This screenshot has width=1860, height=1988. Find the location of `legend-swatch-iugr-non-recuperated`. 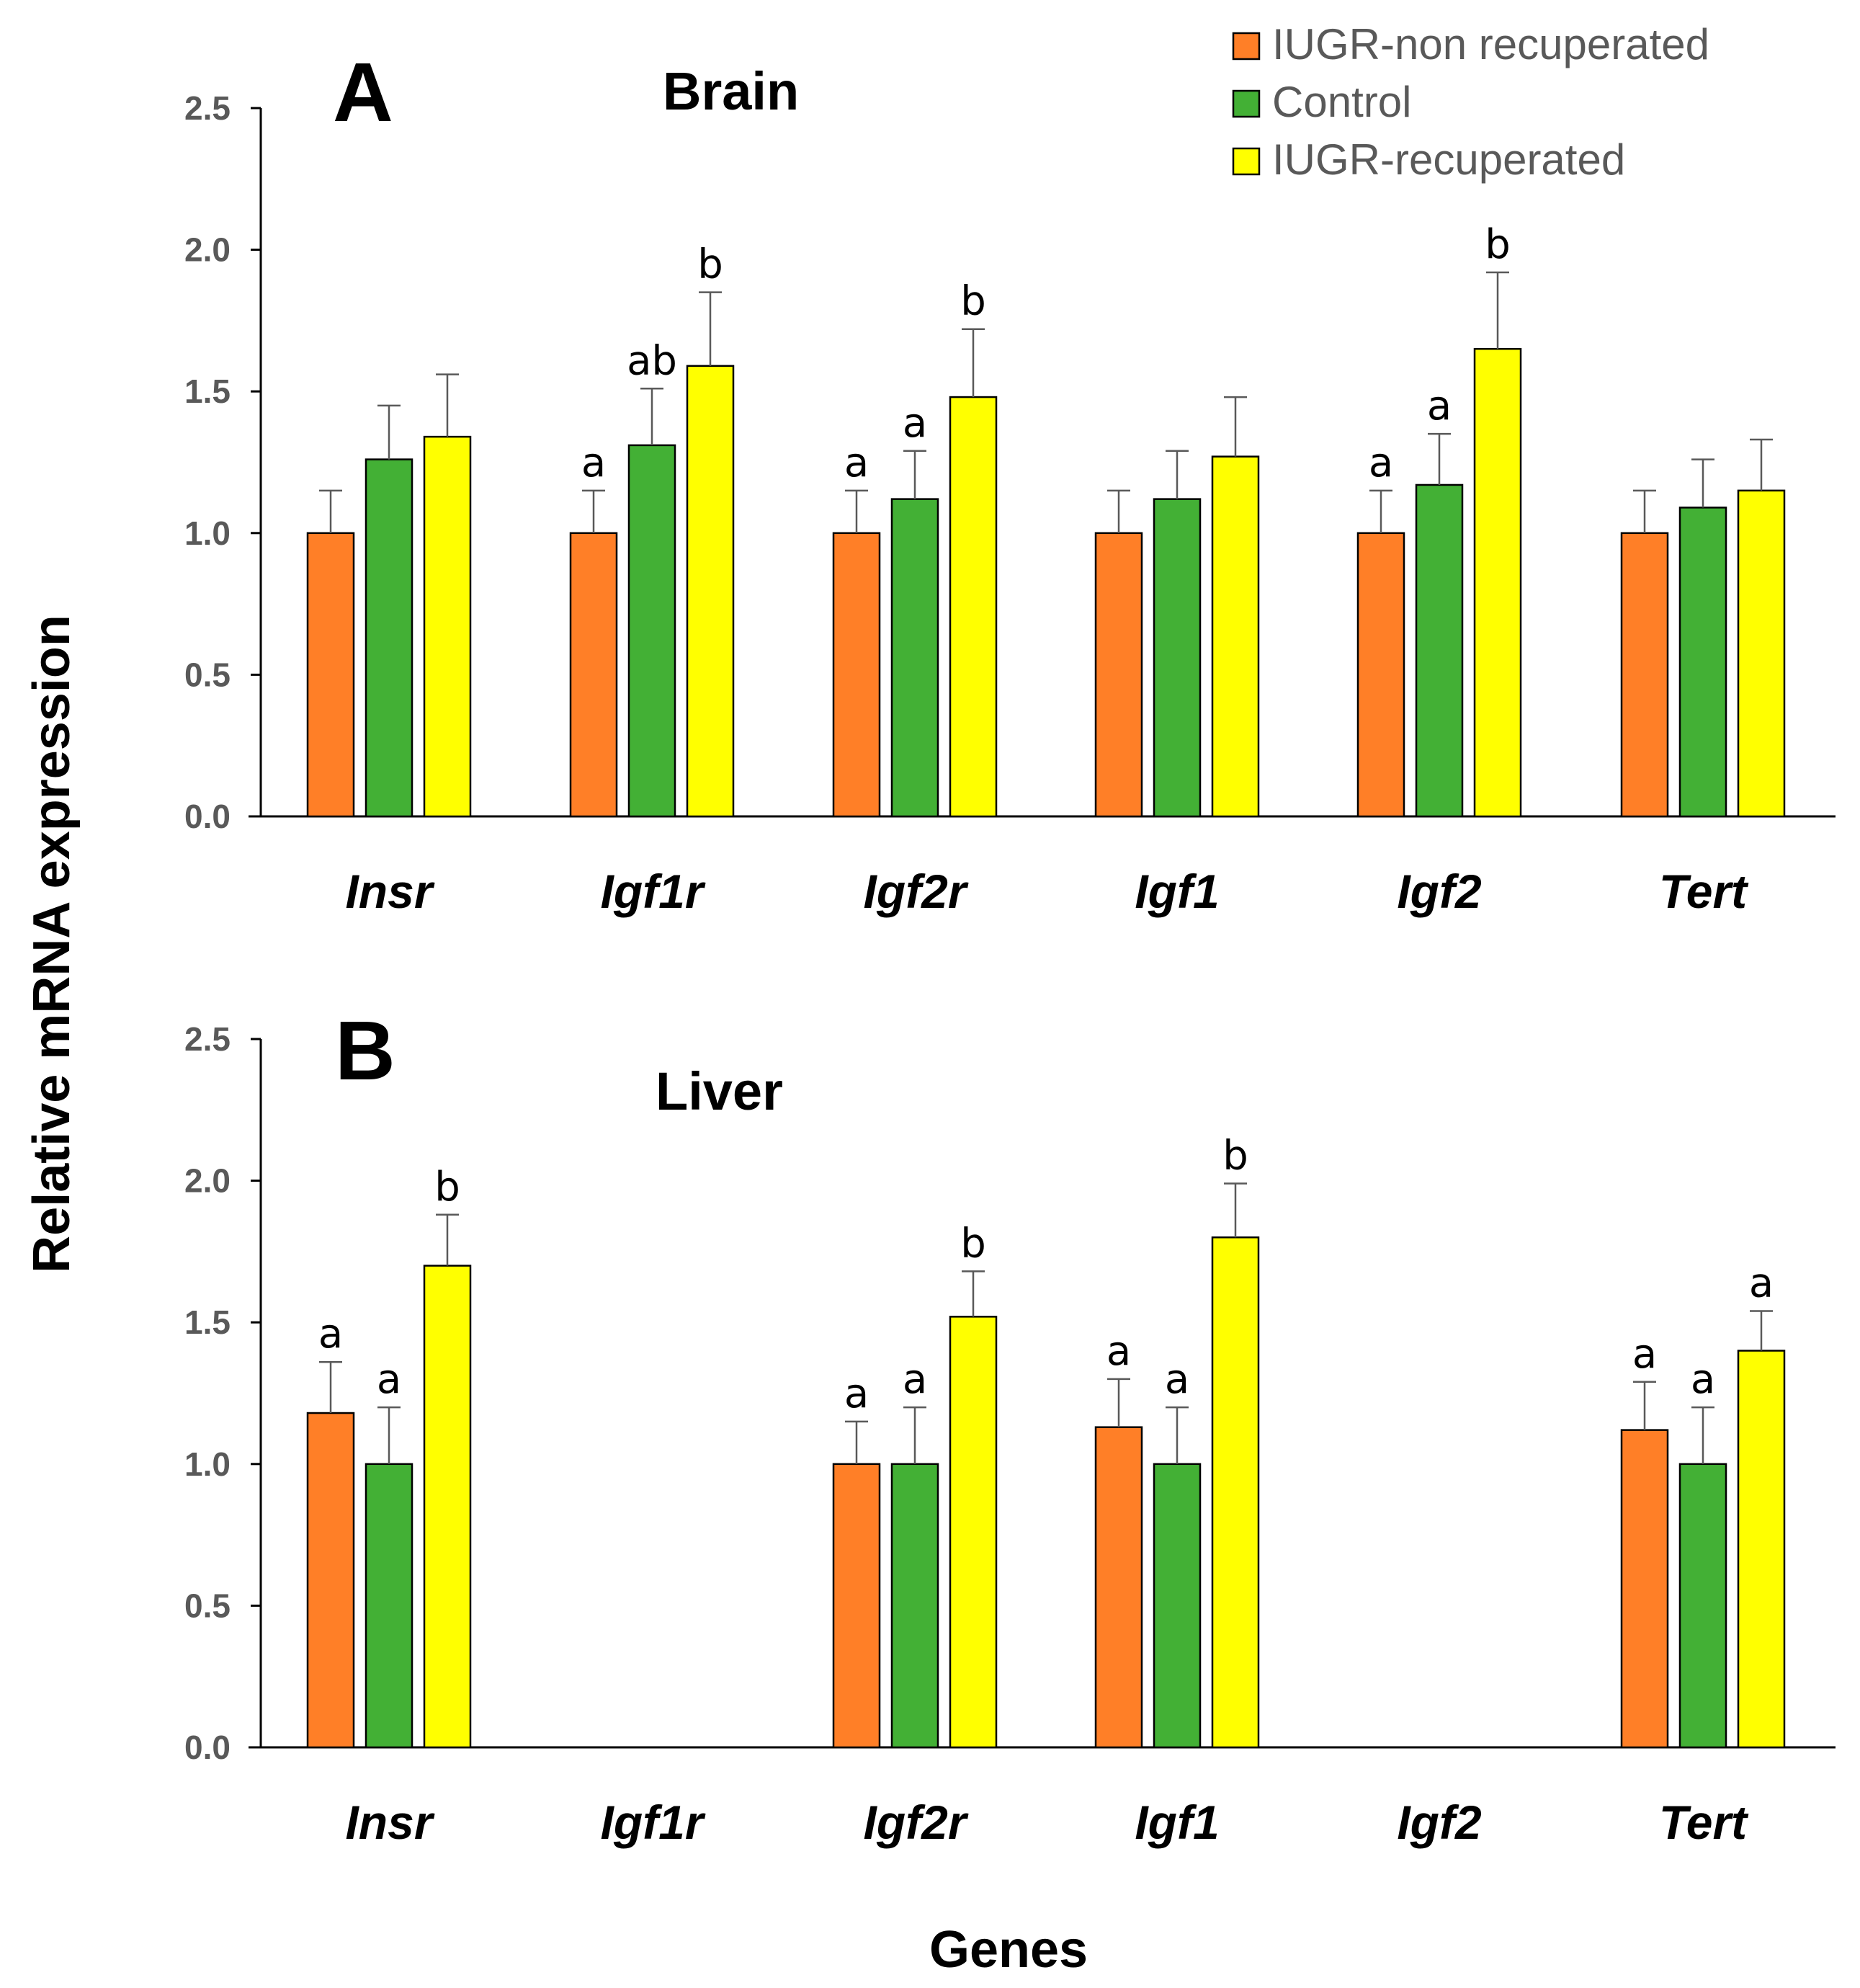

legend-swatch-iugr-non-recuperated is located at coordinates (1246, 46).